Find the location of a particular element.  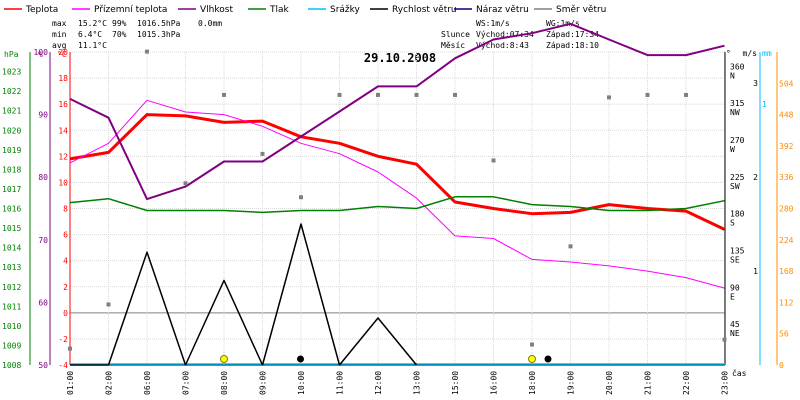

pressure-tick-label: 1010 is located at coordinates (11, 326).